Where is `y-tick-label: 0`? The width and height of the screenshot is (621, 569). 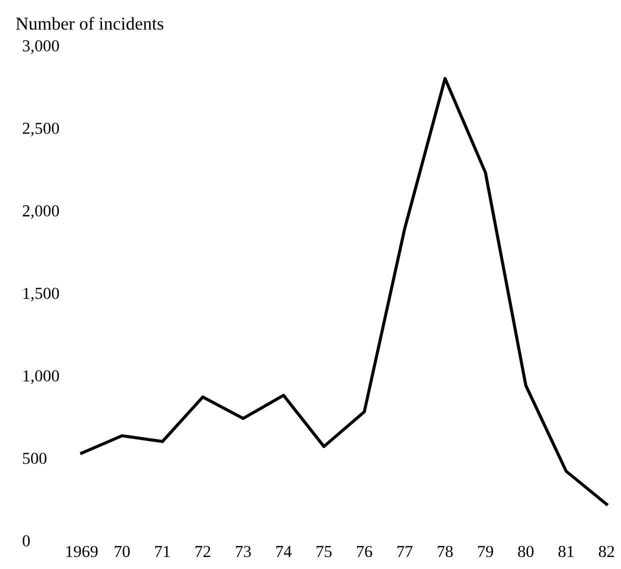
y-tick-label: 0 is located at coordinates (26, 540).